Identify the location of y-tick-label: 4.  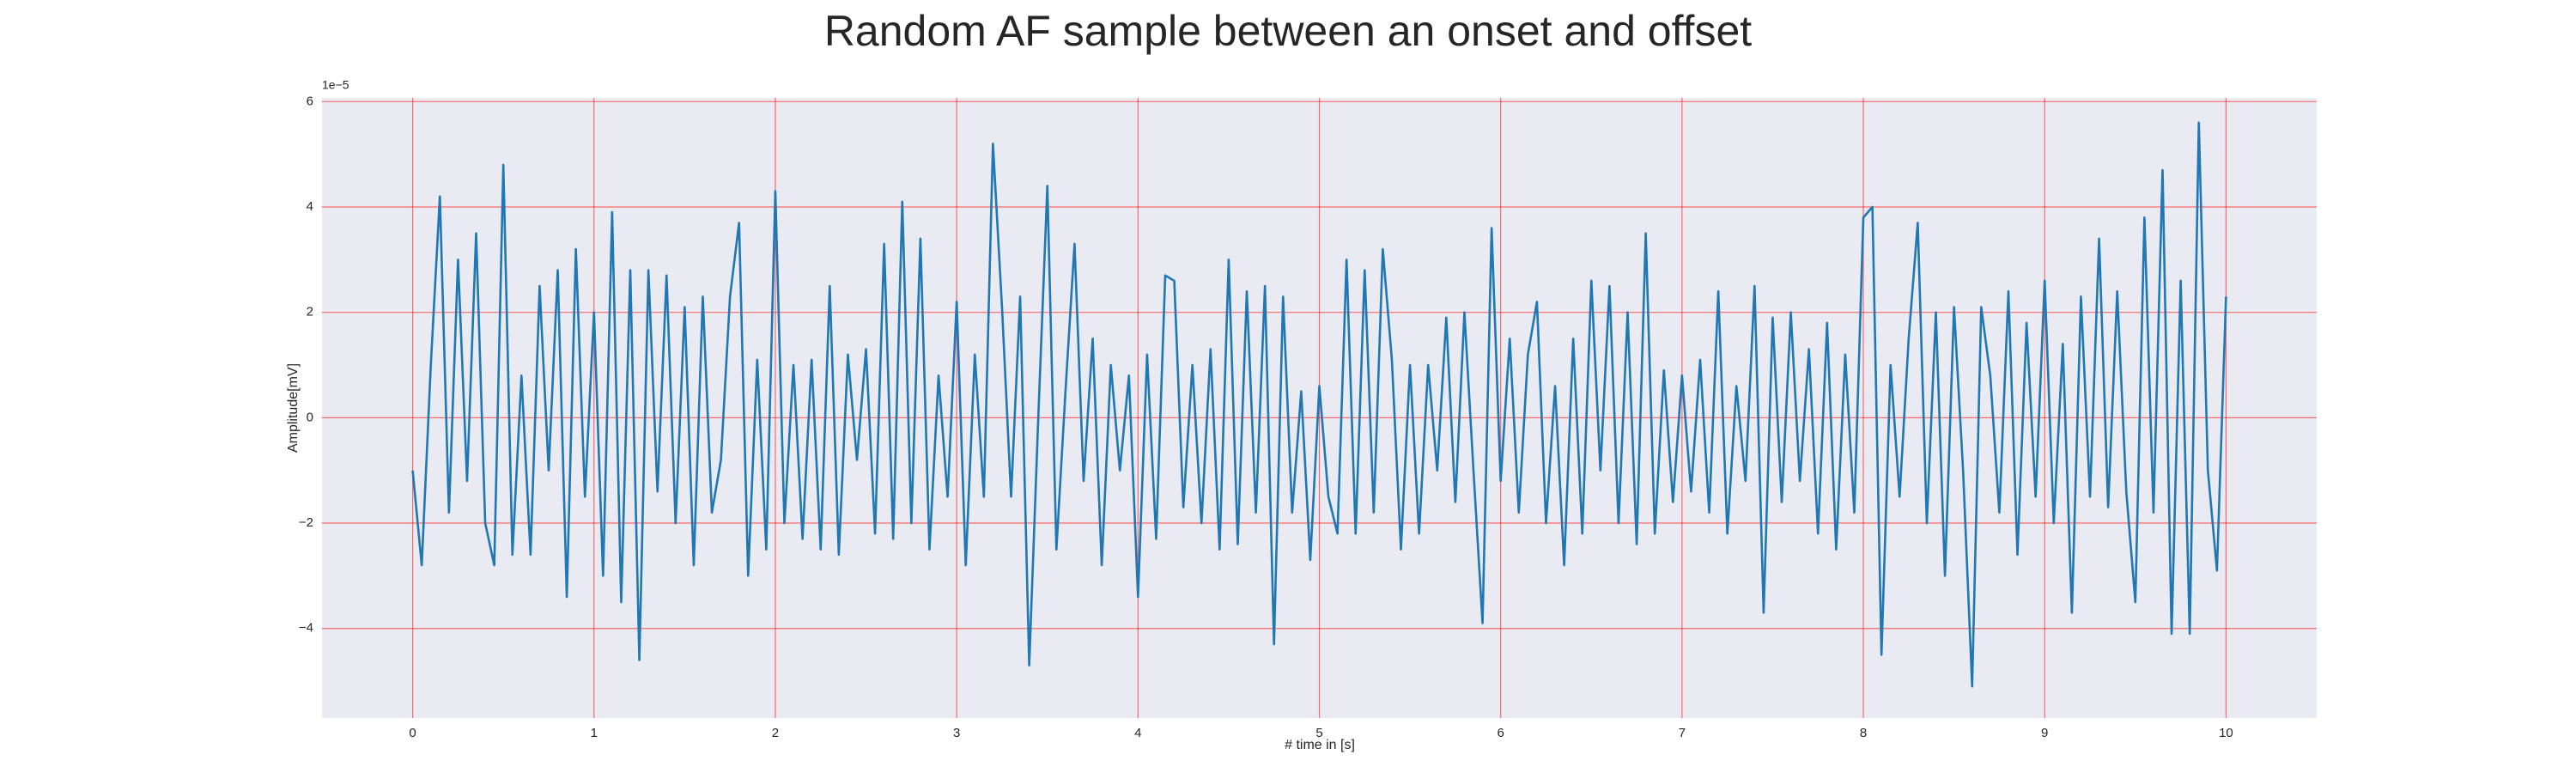
(310, 207).